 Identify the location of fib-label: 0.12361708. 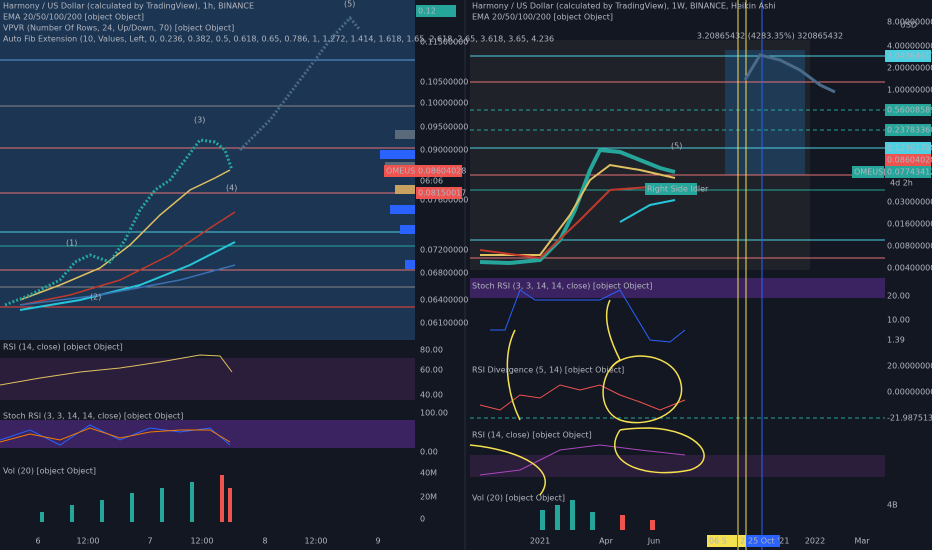
(909, 148).